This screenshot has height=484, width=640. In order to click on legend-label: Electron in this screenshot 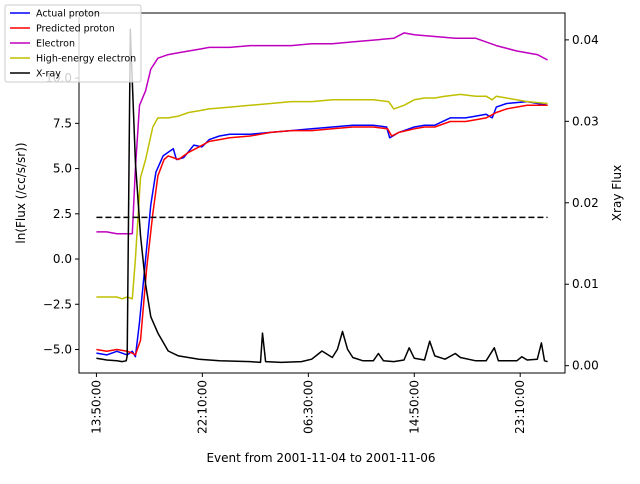, I will do `click(55, 44)`.